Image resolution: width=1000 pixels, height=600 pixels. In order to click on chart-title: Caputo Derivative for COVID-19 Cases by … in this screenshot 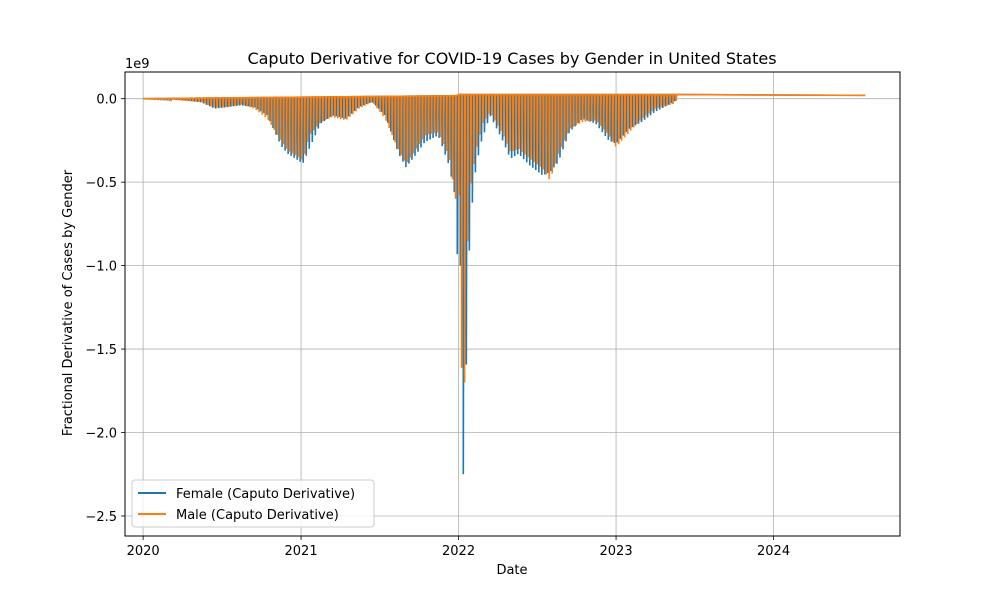, I will do `click(511, 58)`.